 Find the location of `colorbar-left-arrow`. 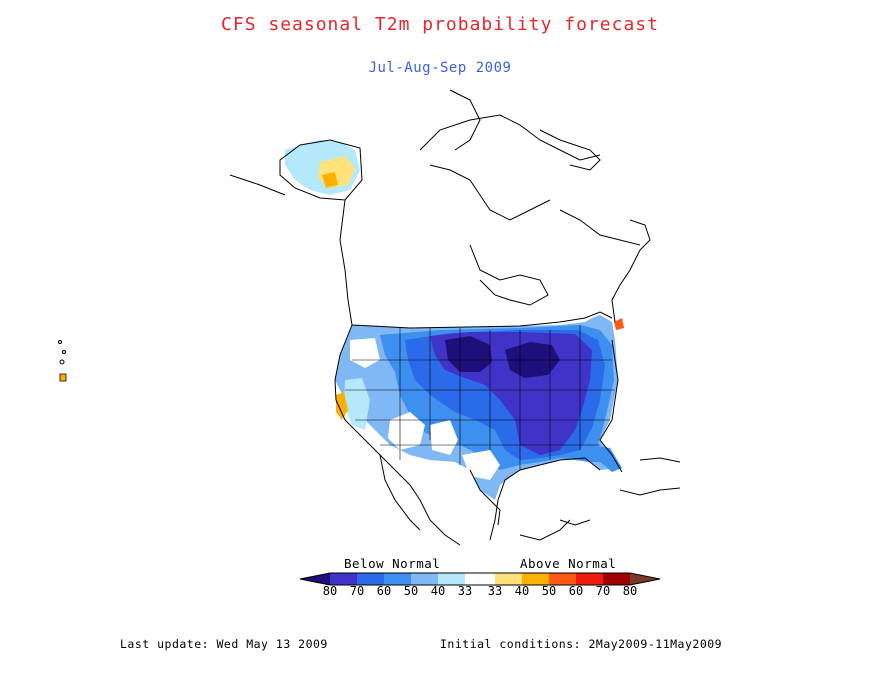

colorbar-left-arrow is located at coordinates (315, 579).